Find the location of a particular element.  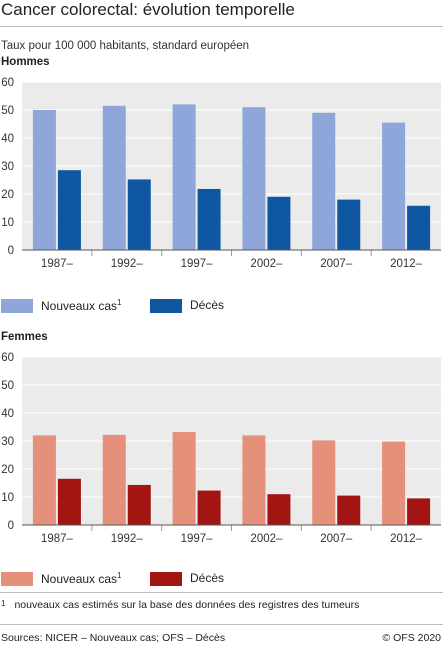

title-divider is located at coordinates (221, 26).